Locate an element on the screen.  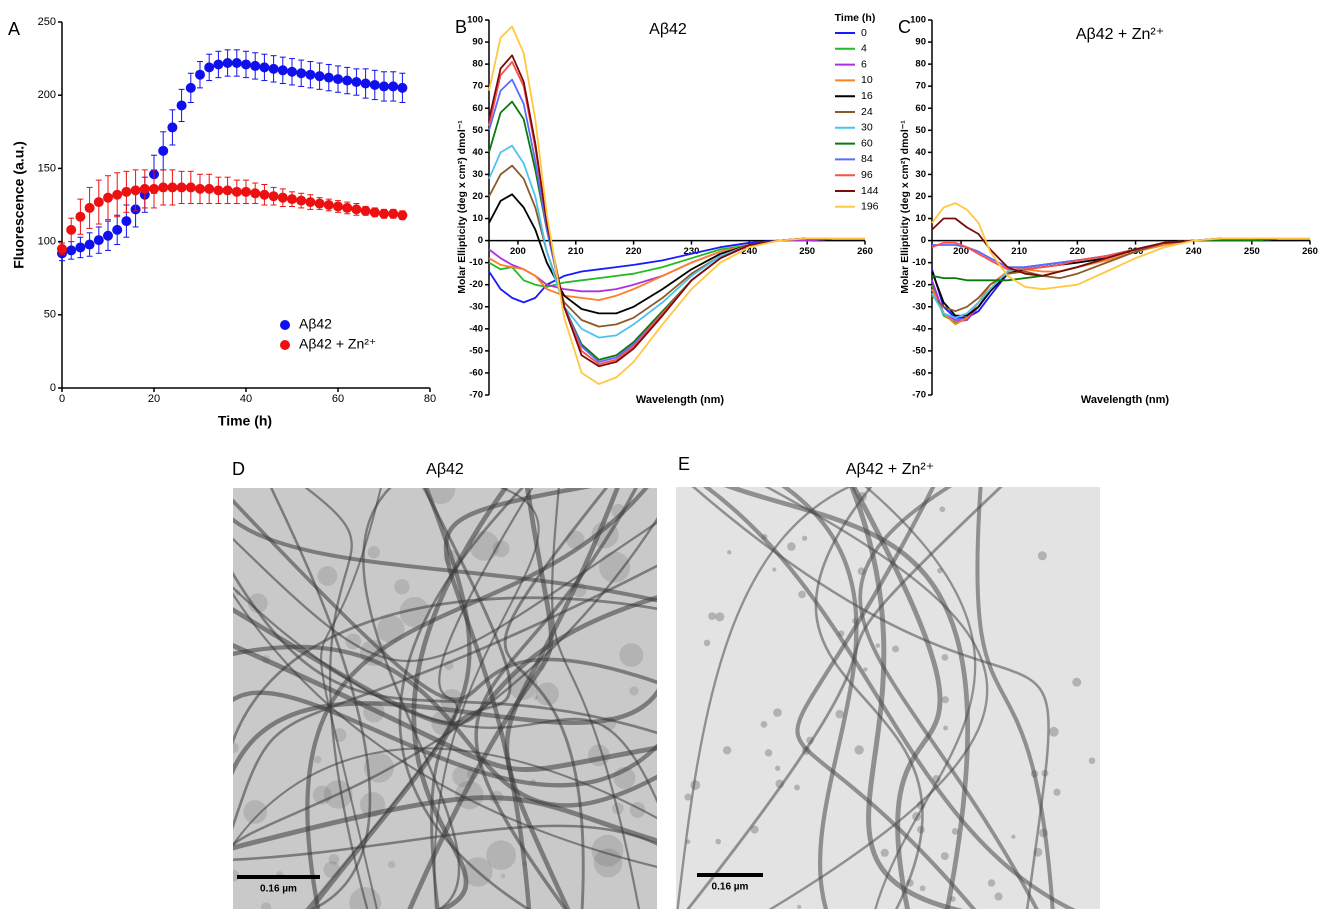
y-tick-label: 20 is located at coordinates (477, 196).